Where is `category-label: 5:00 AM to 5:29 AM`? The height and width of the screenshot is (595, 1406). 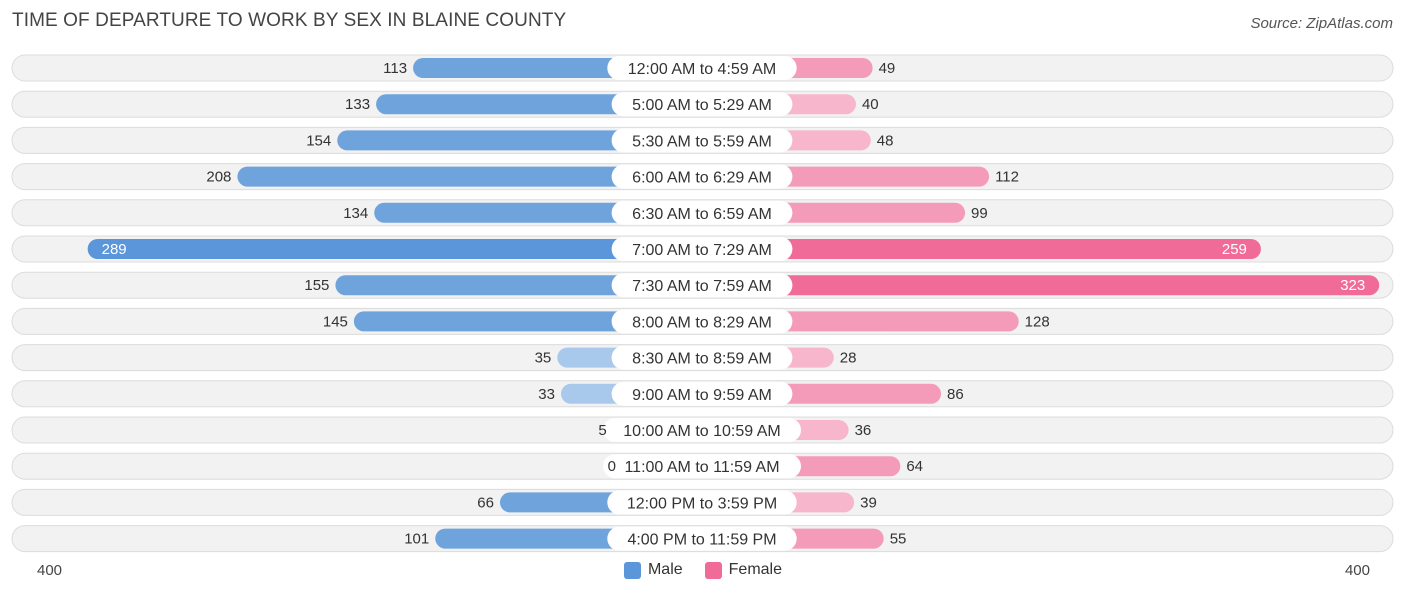
category-label: 5:00 AM to 5:29 AM is located at coordinates (702, 105).